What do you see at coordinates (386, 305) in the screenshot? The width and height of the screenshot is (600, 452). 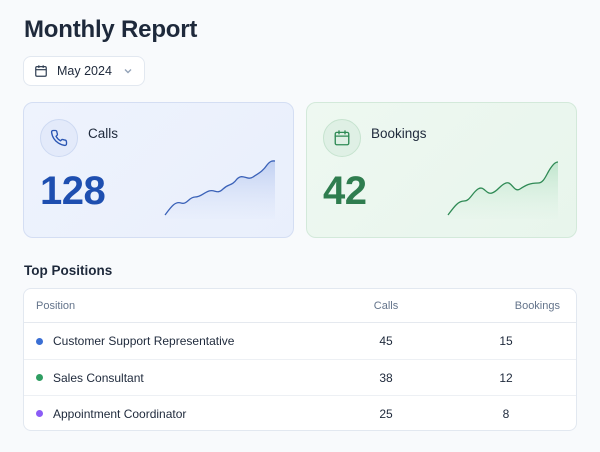 I see `header-calls: Calls` at bounding box center [386, 305].